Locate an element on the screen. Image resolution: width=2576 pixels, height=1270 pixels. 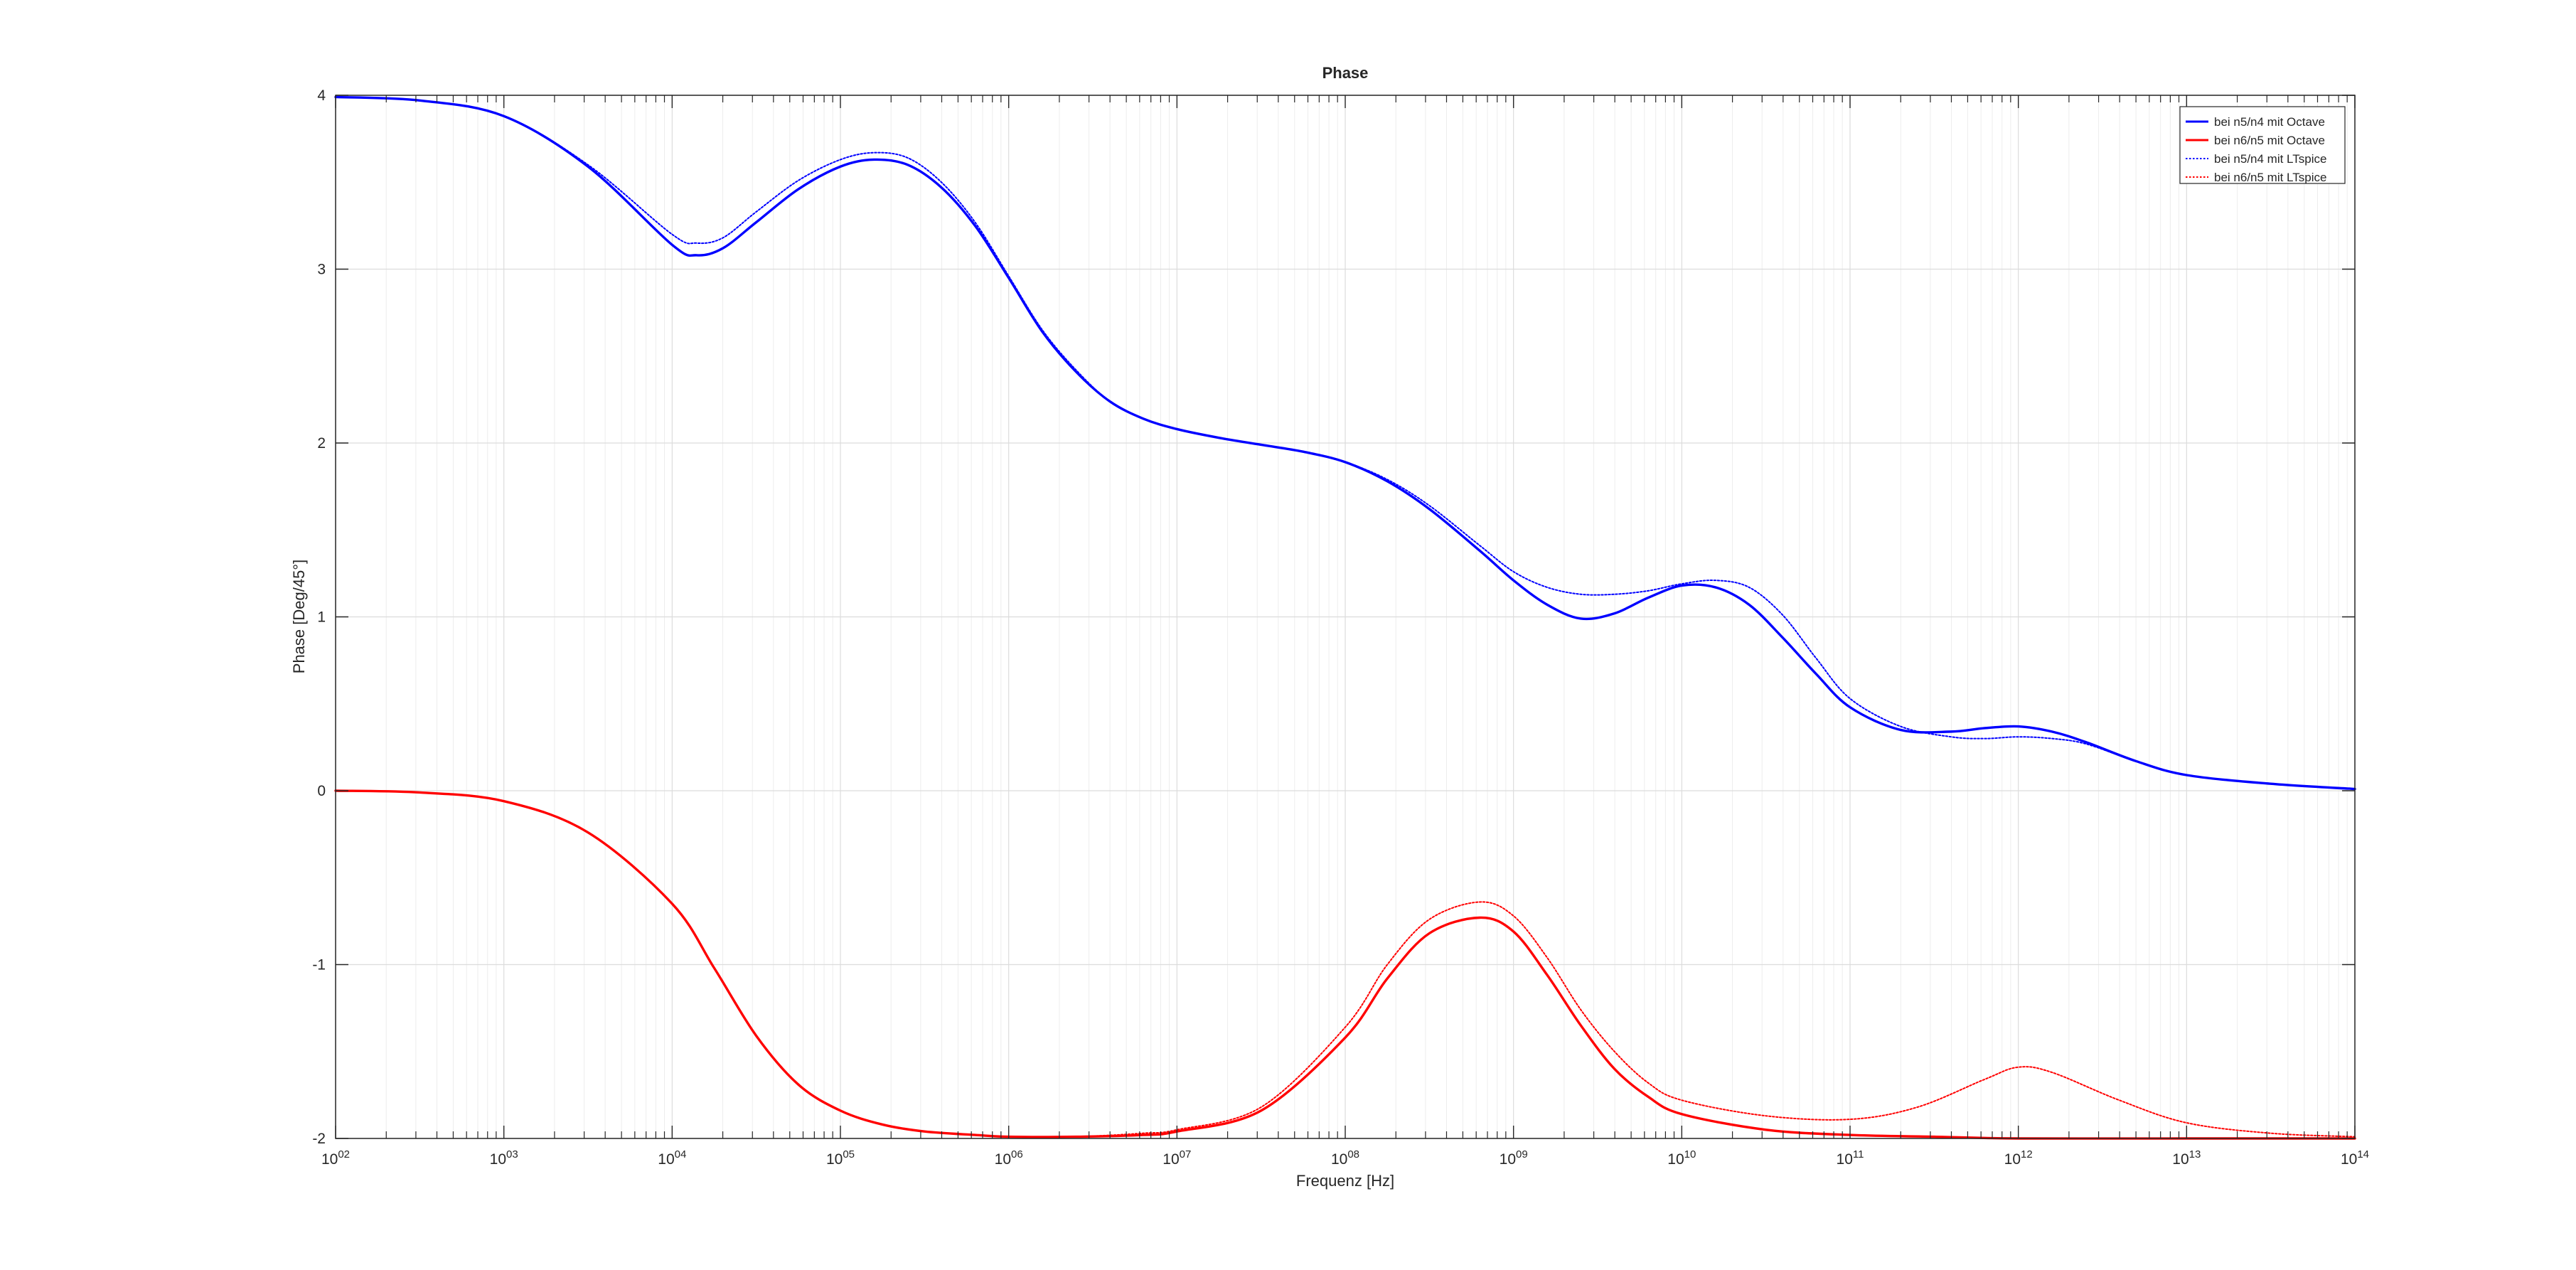
x-tick-label: 1002 is located at coordinates (335, 1158).